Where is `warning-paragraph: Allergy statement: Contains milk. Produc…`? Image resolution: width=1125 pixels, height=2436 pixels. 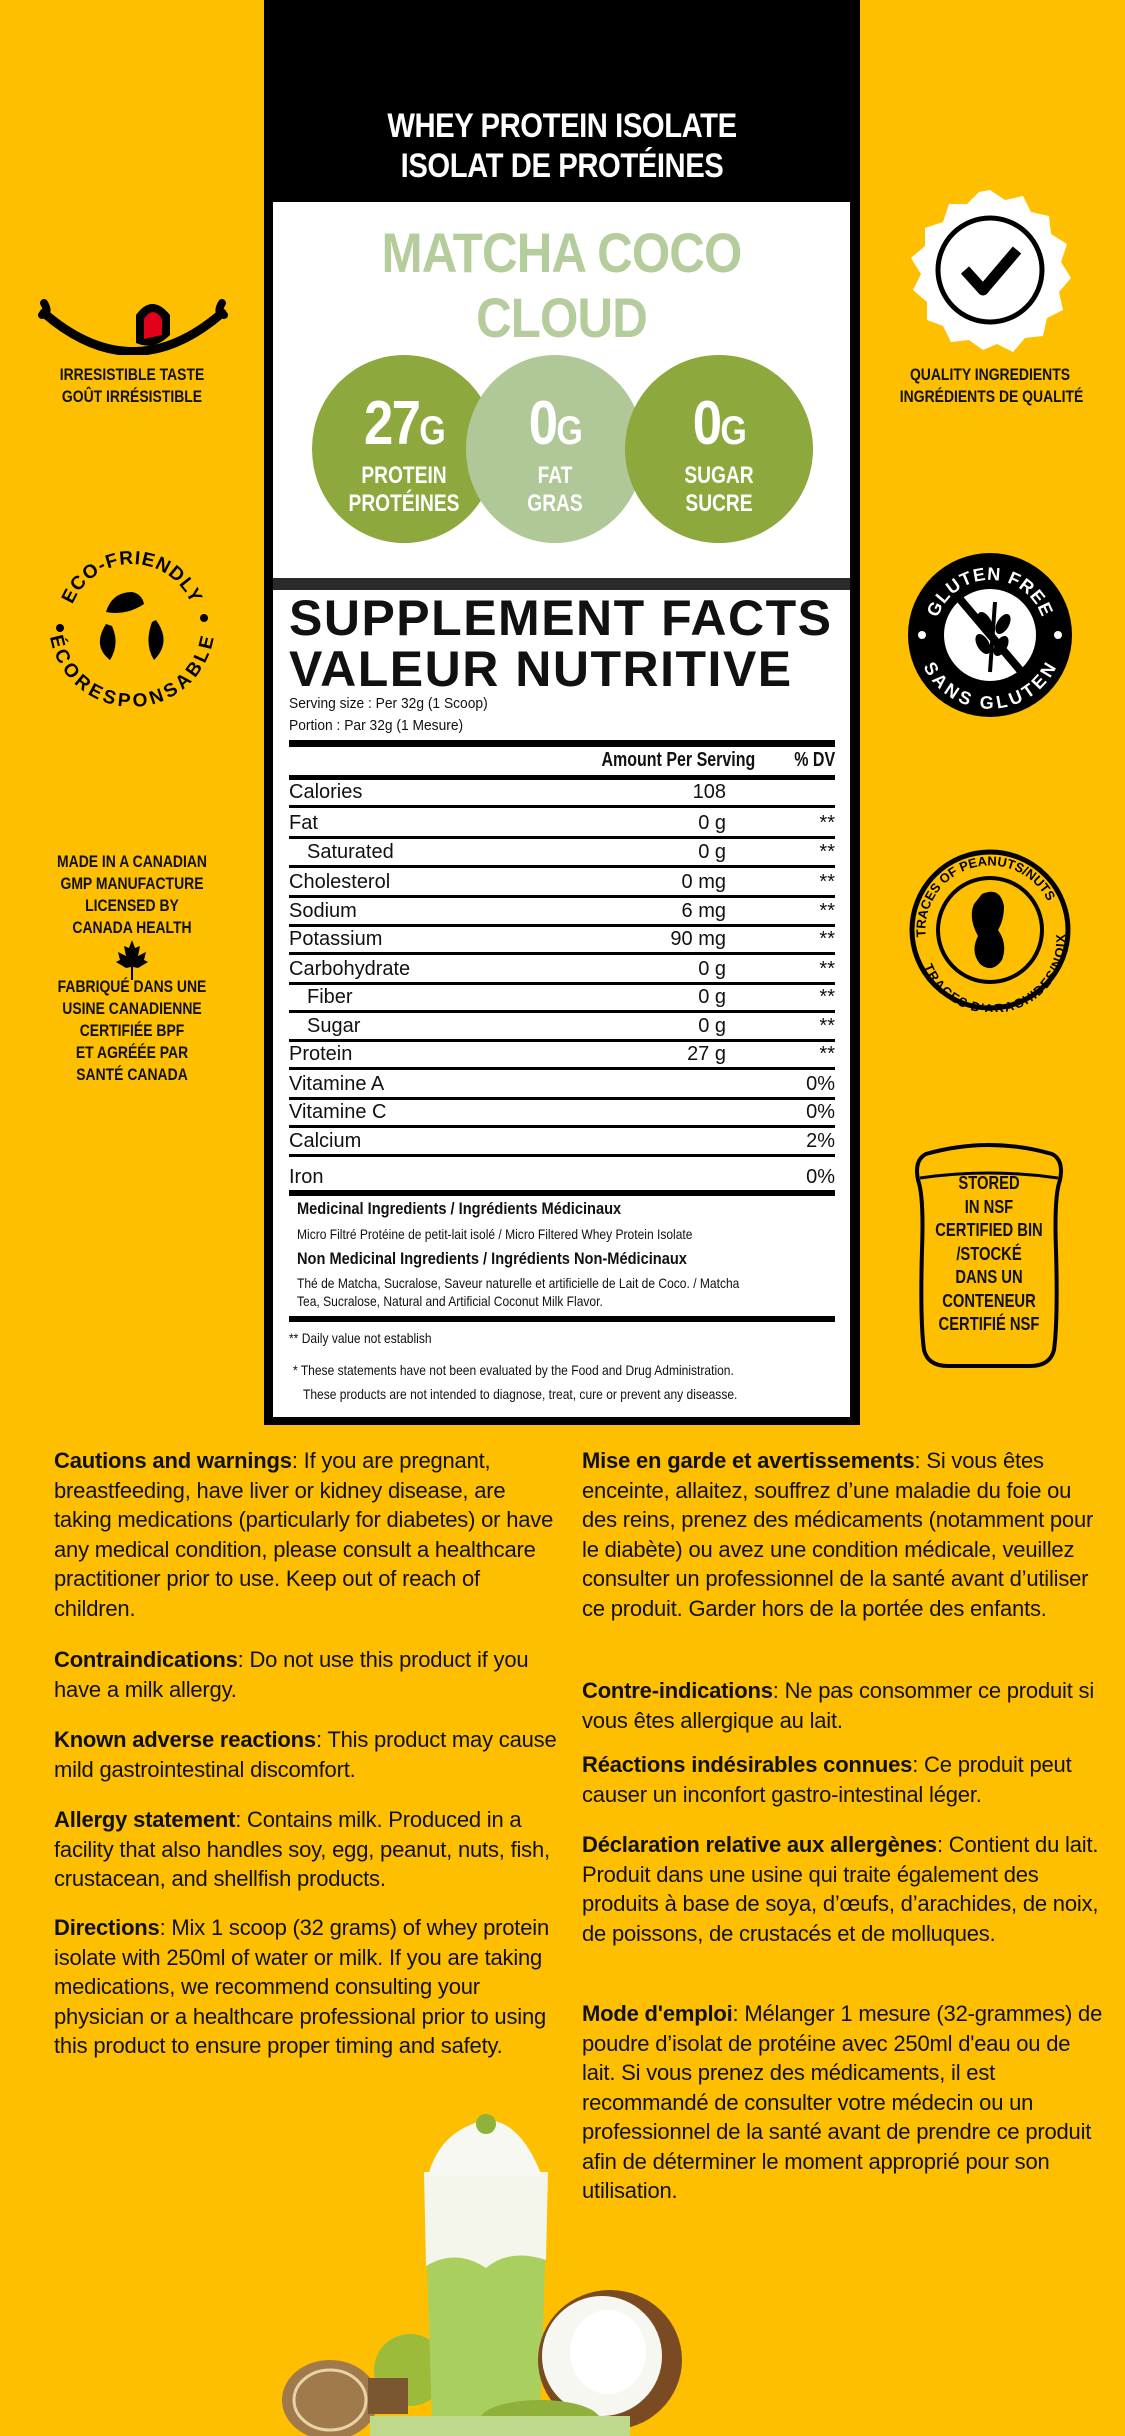
warning-paragraph: Allergy statement: Contains milk. Produc… is located at coordinates (306, 1849).